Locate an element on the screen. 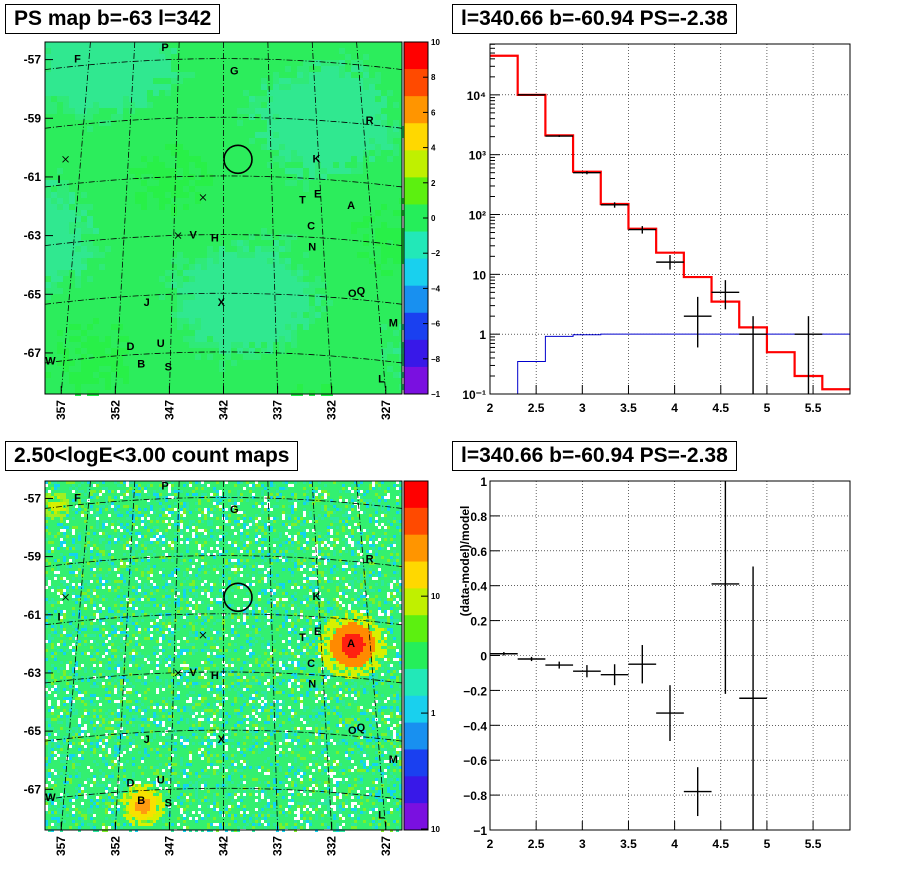 The image size is (898, 875). map-x-tick-label: 357 is located at coordinates (61, 846).